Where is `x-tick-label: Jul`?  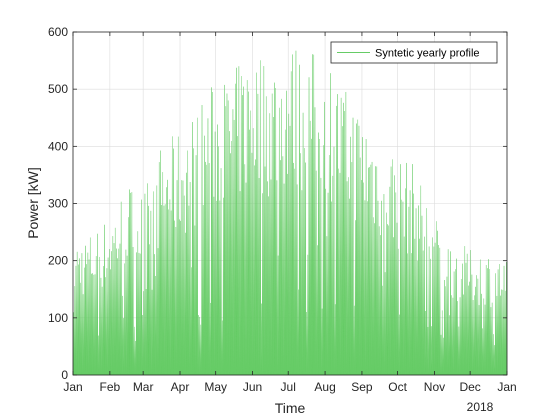
x-tick-label: Jul is located at coordinates (288, 387).